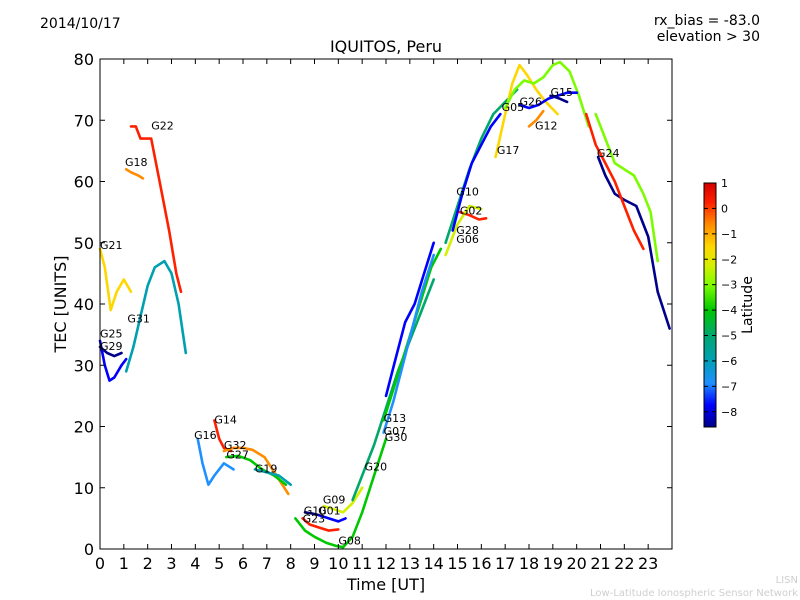 Image resolution: width=800 pixels, height=600 pixels. I want to click on satellite-label: G08, so click(349, 541).